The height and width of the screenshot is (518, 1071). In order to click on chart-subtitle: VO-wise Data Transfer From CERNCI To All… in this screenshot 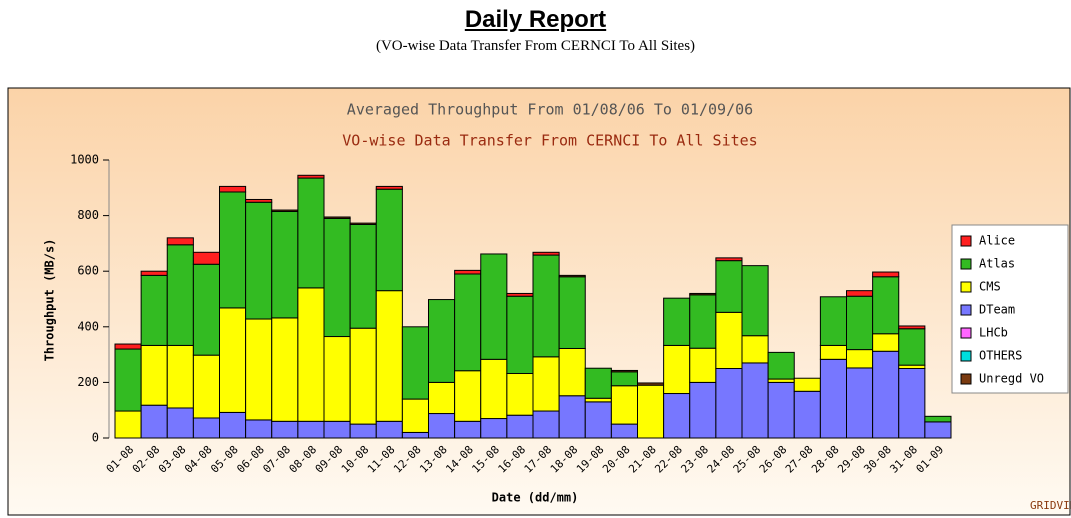, I will do `click(549, 141)`.